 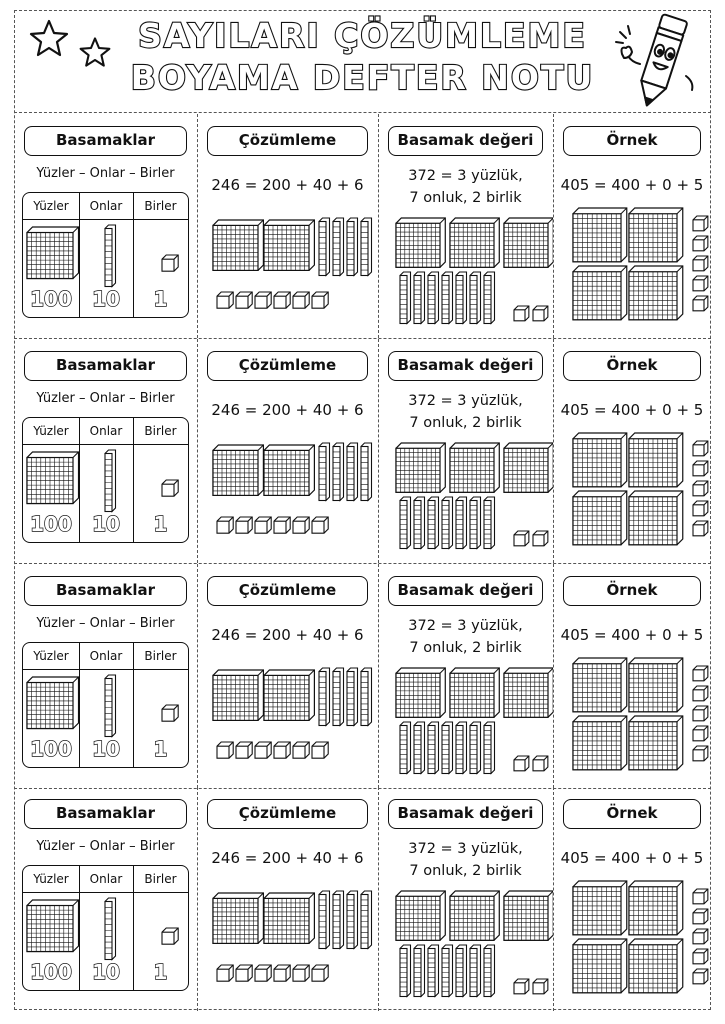 I want to click on section-heading: Çözümleme, so click(x=287, y=814).